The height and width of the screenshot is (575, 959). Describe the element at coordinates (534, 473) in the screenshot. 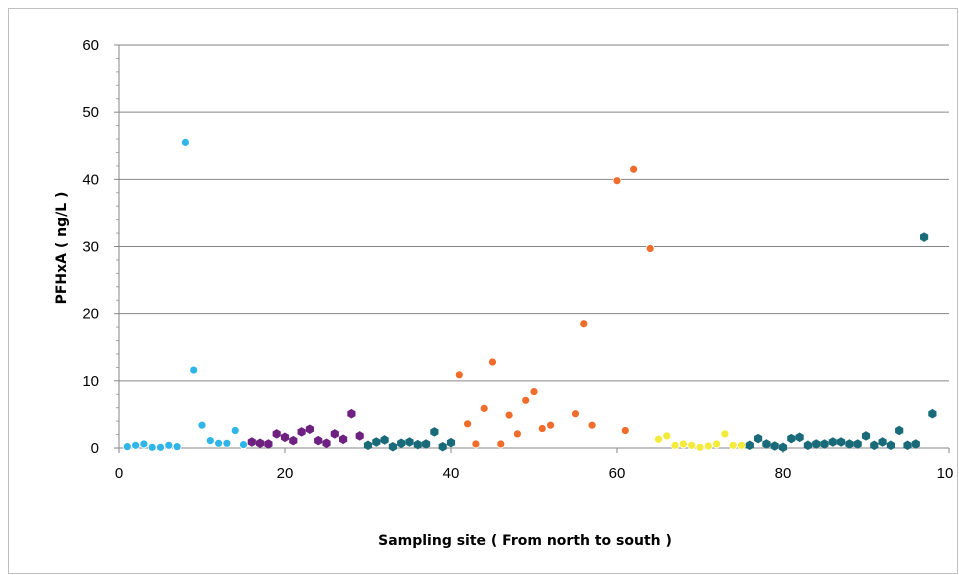

I see `x-tick-labels: 0 20 40 60 80 10` at that location.